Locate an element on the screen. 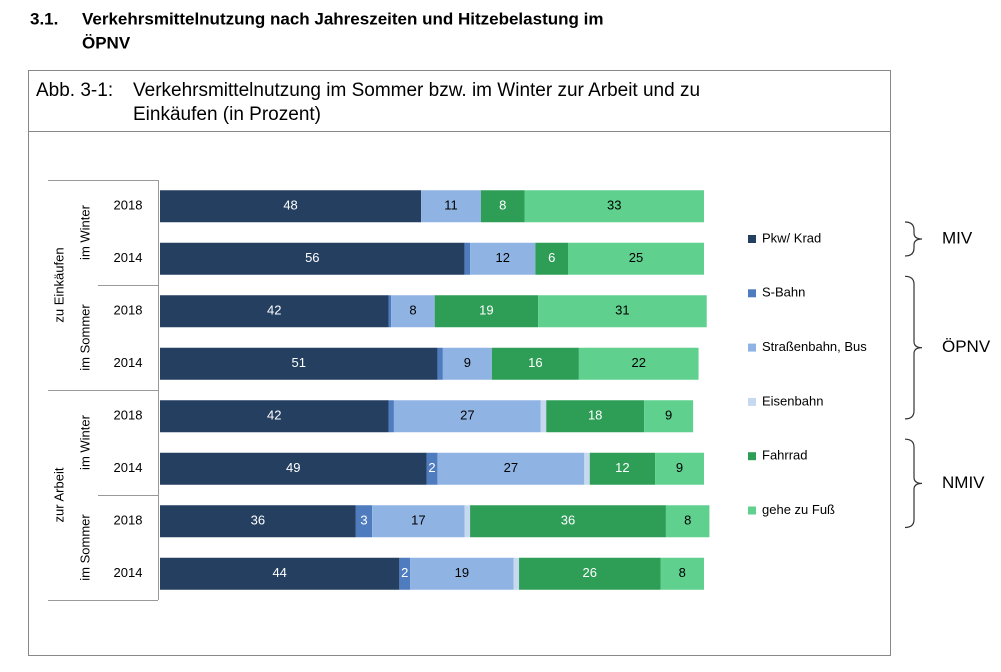  category-table is located at coordinates (103, 390).